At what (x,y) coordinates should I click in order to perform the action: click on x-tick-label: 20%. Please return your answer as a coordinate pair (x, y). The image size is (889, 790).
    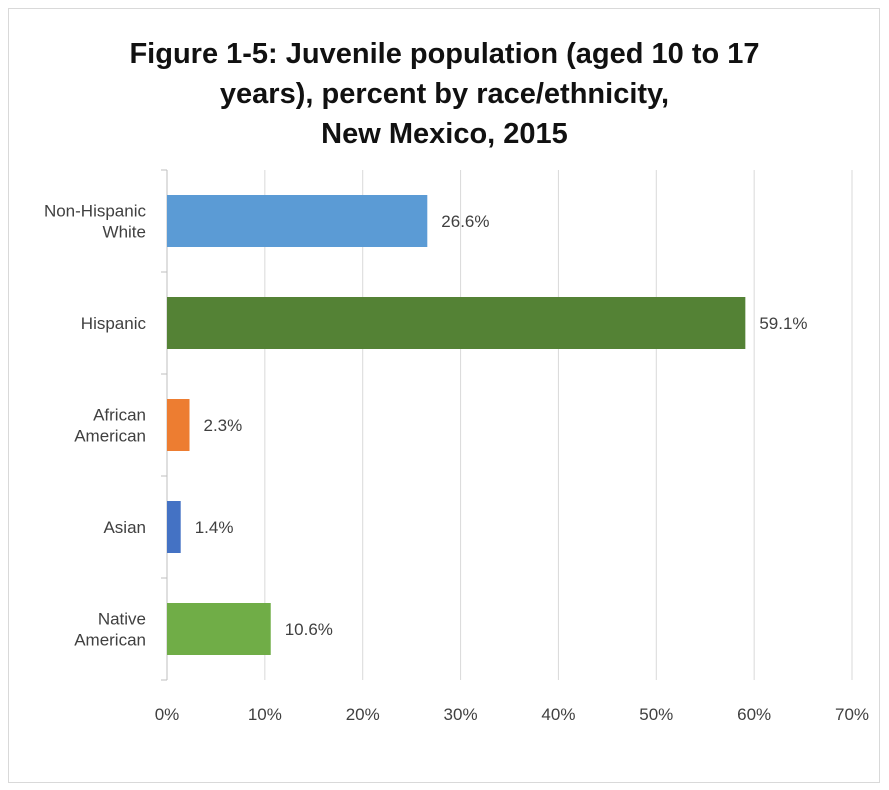
    Looking at the image, I should click on (363, 714).